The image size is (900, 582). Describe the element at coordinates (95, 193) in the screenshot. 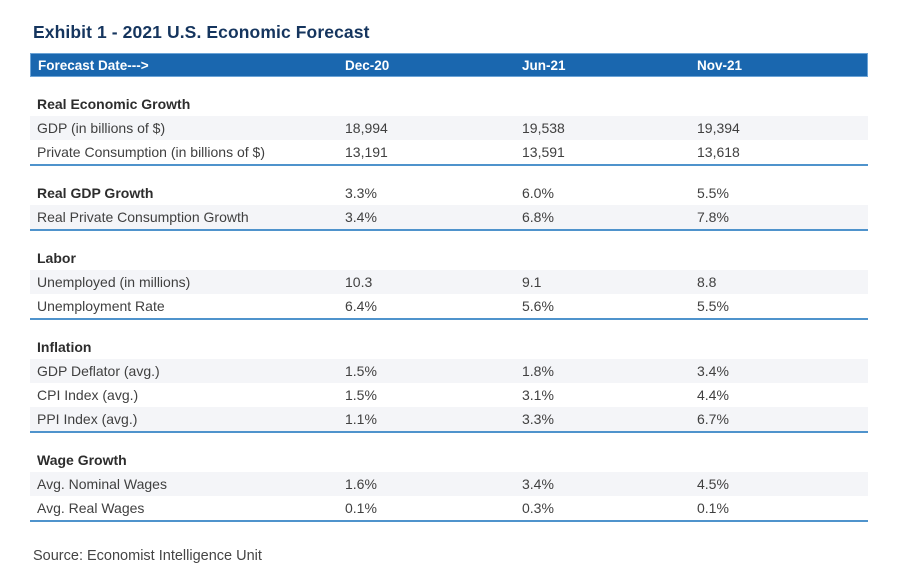

I see `section-title: Real GDP Growth` at that location.